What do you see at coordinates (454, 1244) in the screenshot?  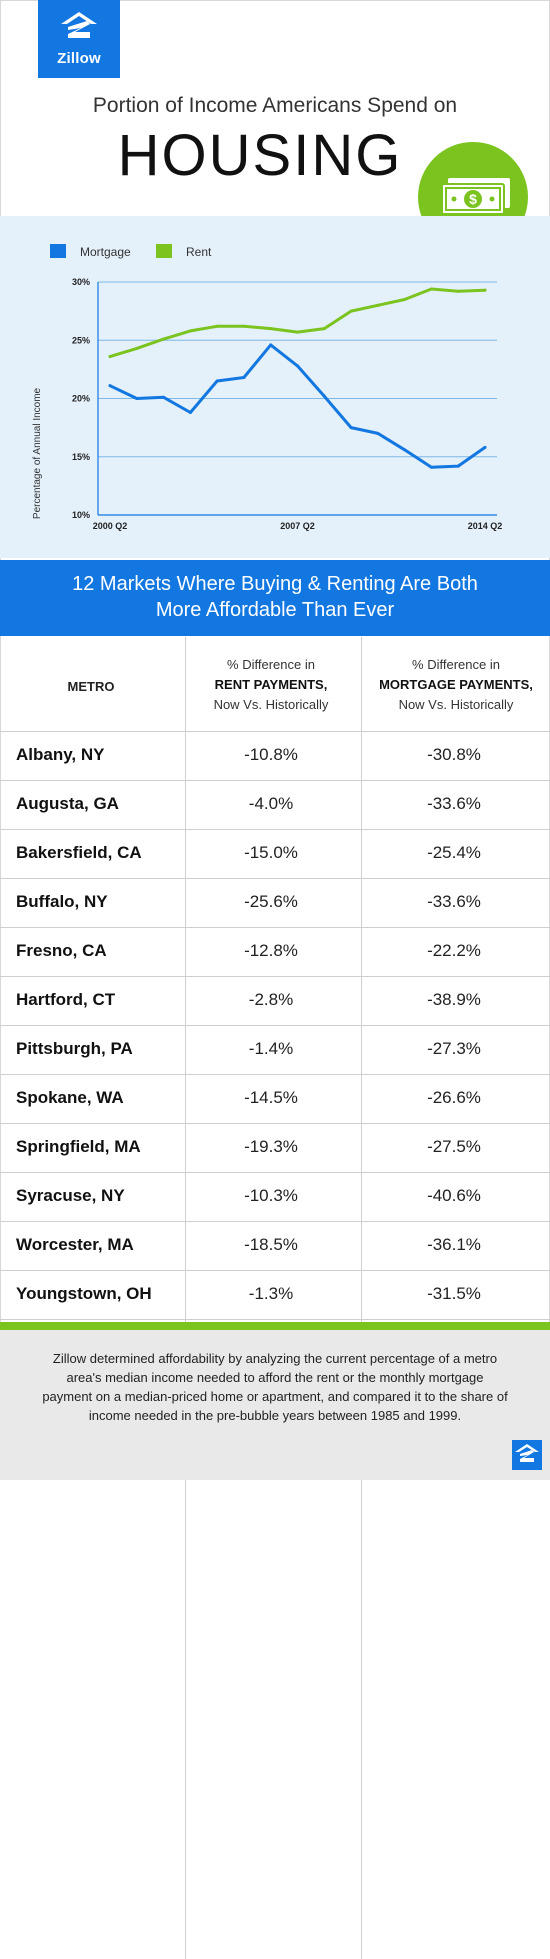 I see `mortgage-cell: -36.1%` at bounding box center [454, 1244].